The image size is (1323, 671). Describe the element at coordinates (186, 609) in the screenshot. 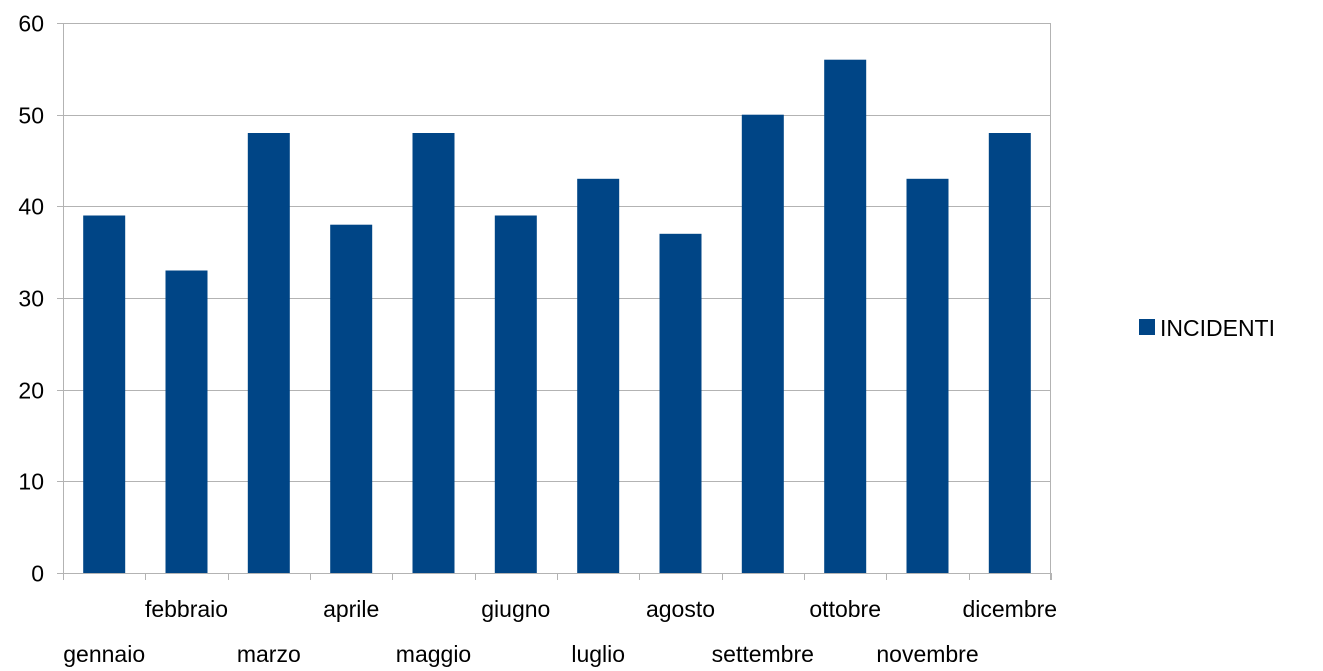

I see `x-tick-label: febbraio` at that location.